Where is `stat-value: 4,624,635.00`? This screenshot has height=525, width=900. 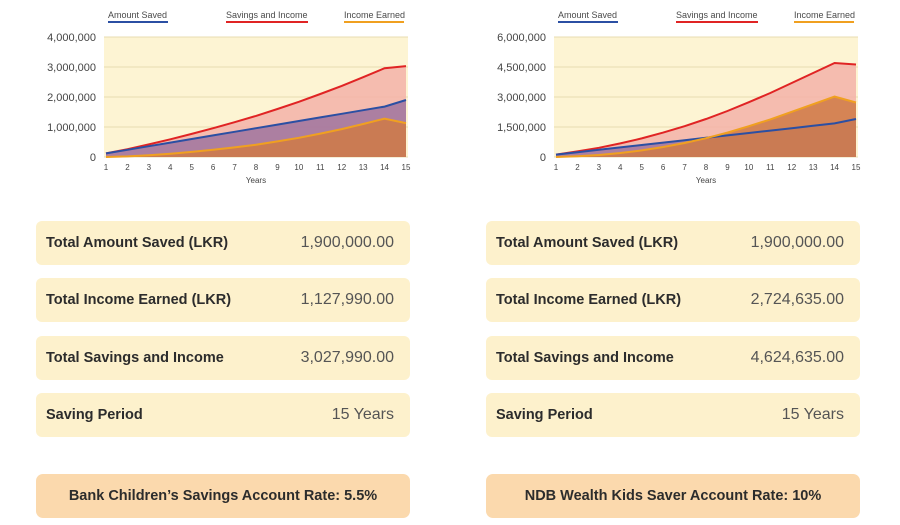 stat-value: 4,624,635.00 is located at coordinates (797, 357).